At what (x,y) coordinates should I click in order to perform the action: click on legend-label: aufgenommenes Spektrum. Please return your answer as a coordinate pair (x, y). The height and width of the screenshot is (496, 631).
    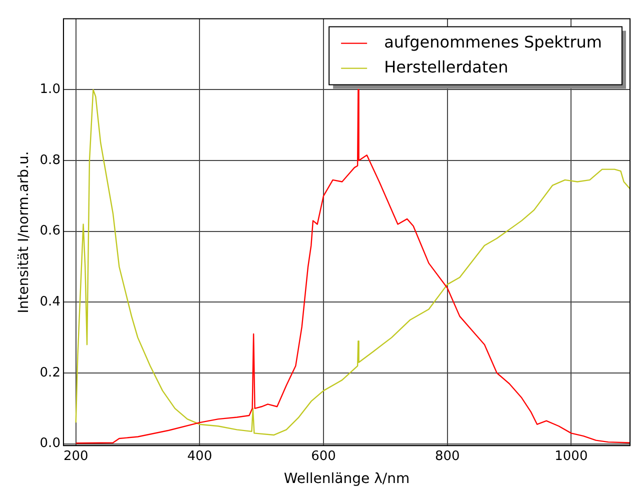
    Looking at the image, I should click on (493, 42).